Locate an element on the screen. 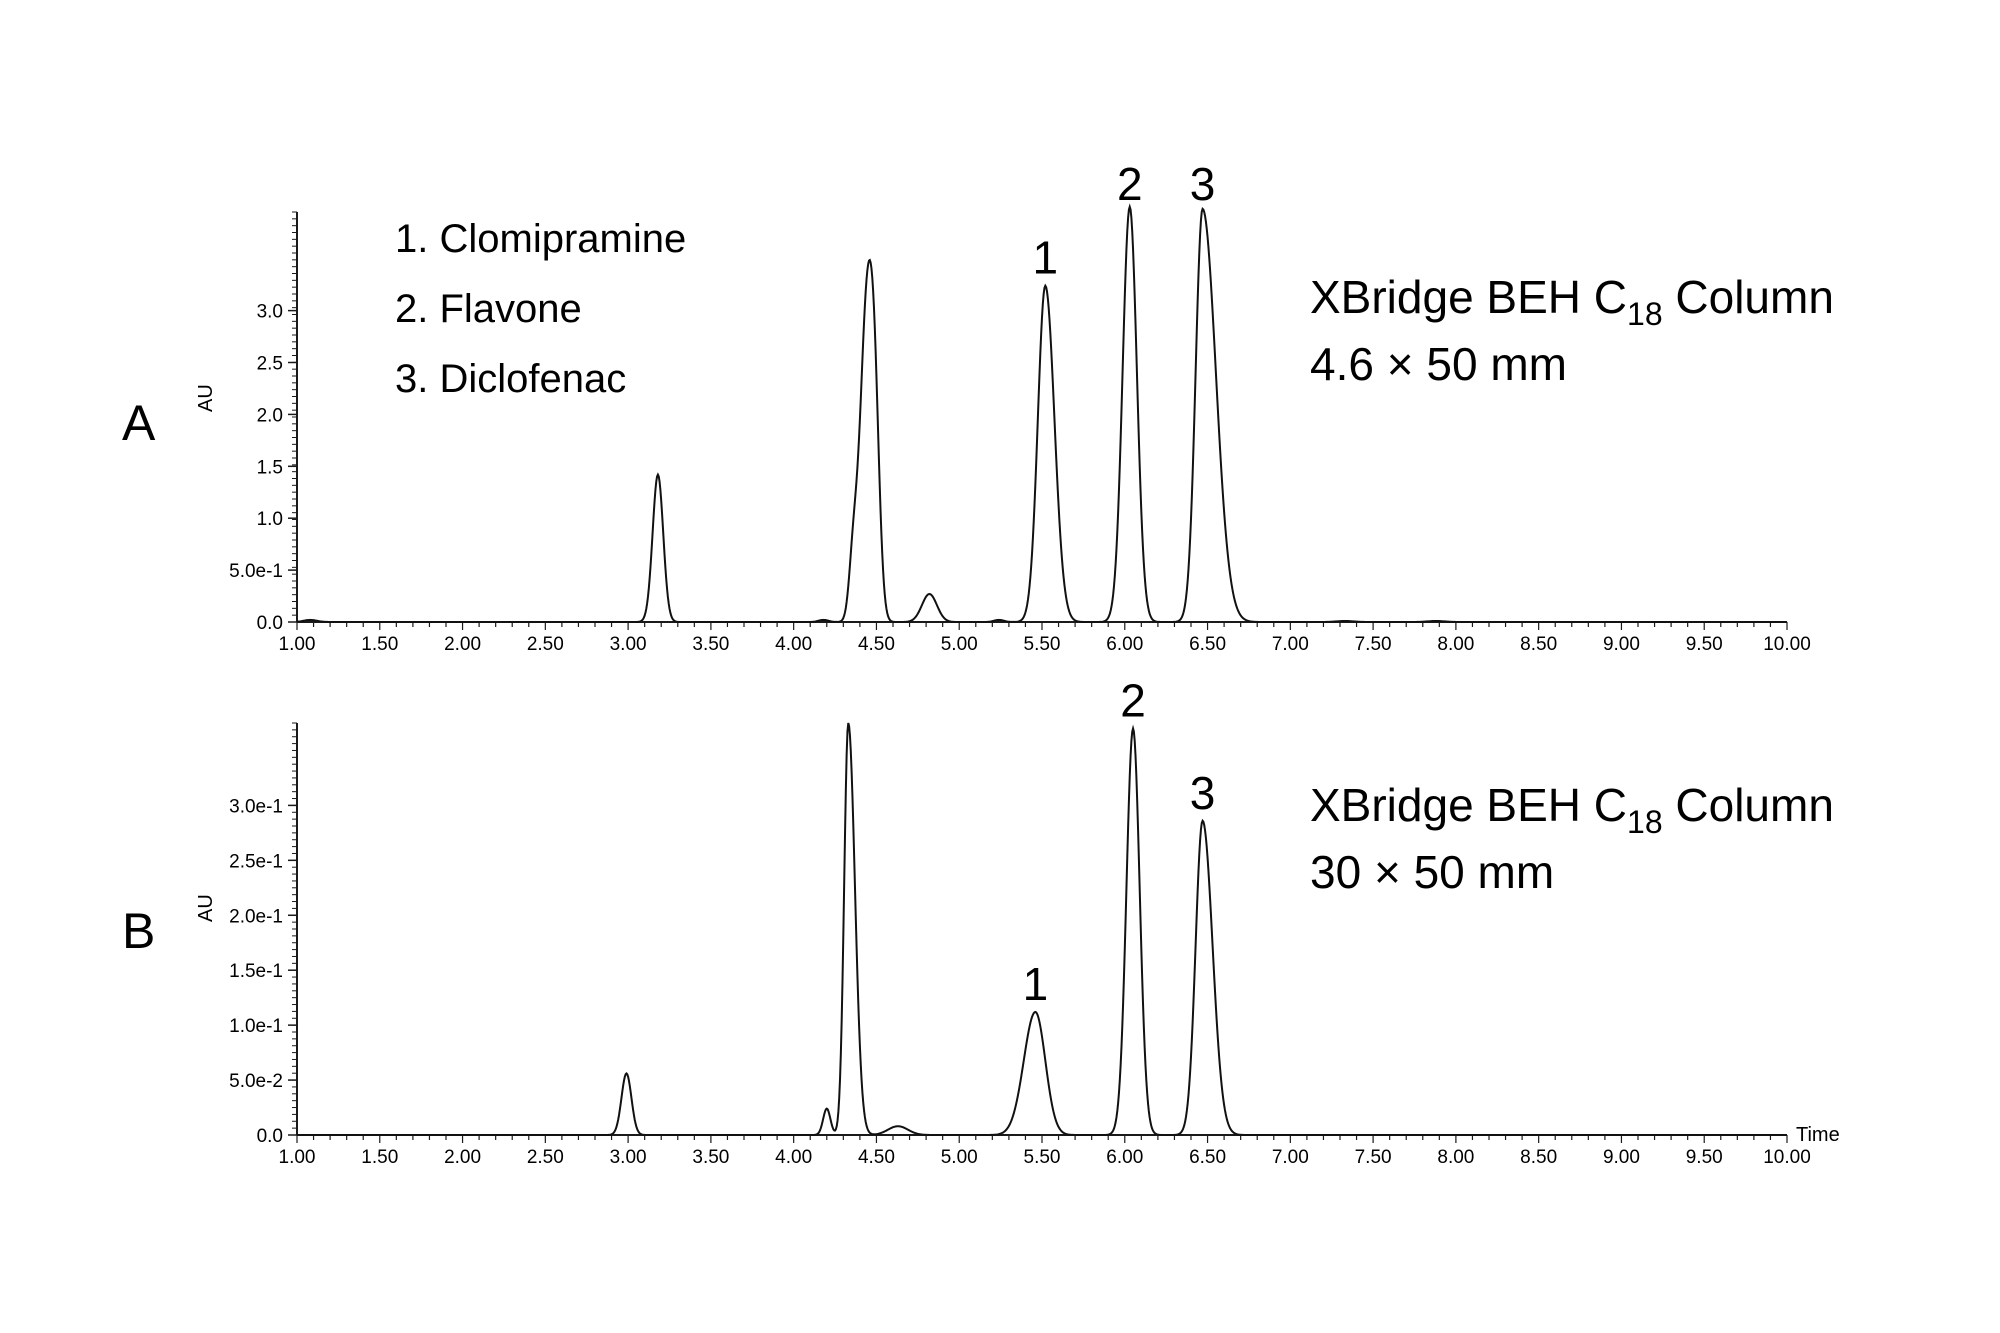 The image size is (2000, 1333). panel-b-x-tick-label: 1.00 is located at coordinates (297, 1157).